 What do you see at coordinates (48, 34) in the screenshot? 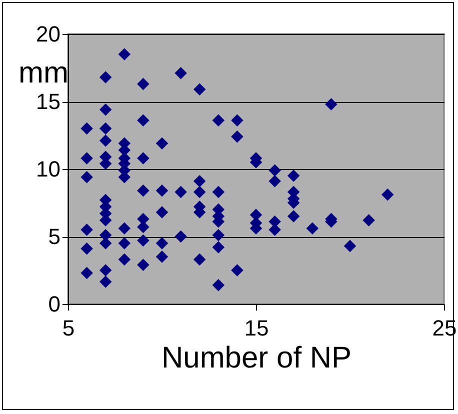
I see `y-tick-label: 20` at bounding box center [48, 34].